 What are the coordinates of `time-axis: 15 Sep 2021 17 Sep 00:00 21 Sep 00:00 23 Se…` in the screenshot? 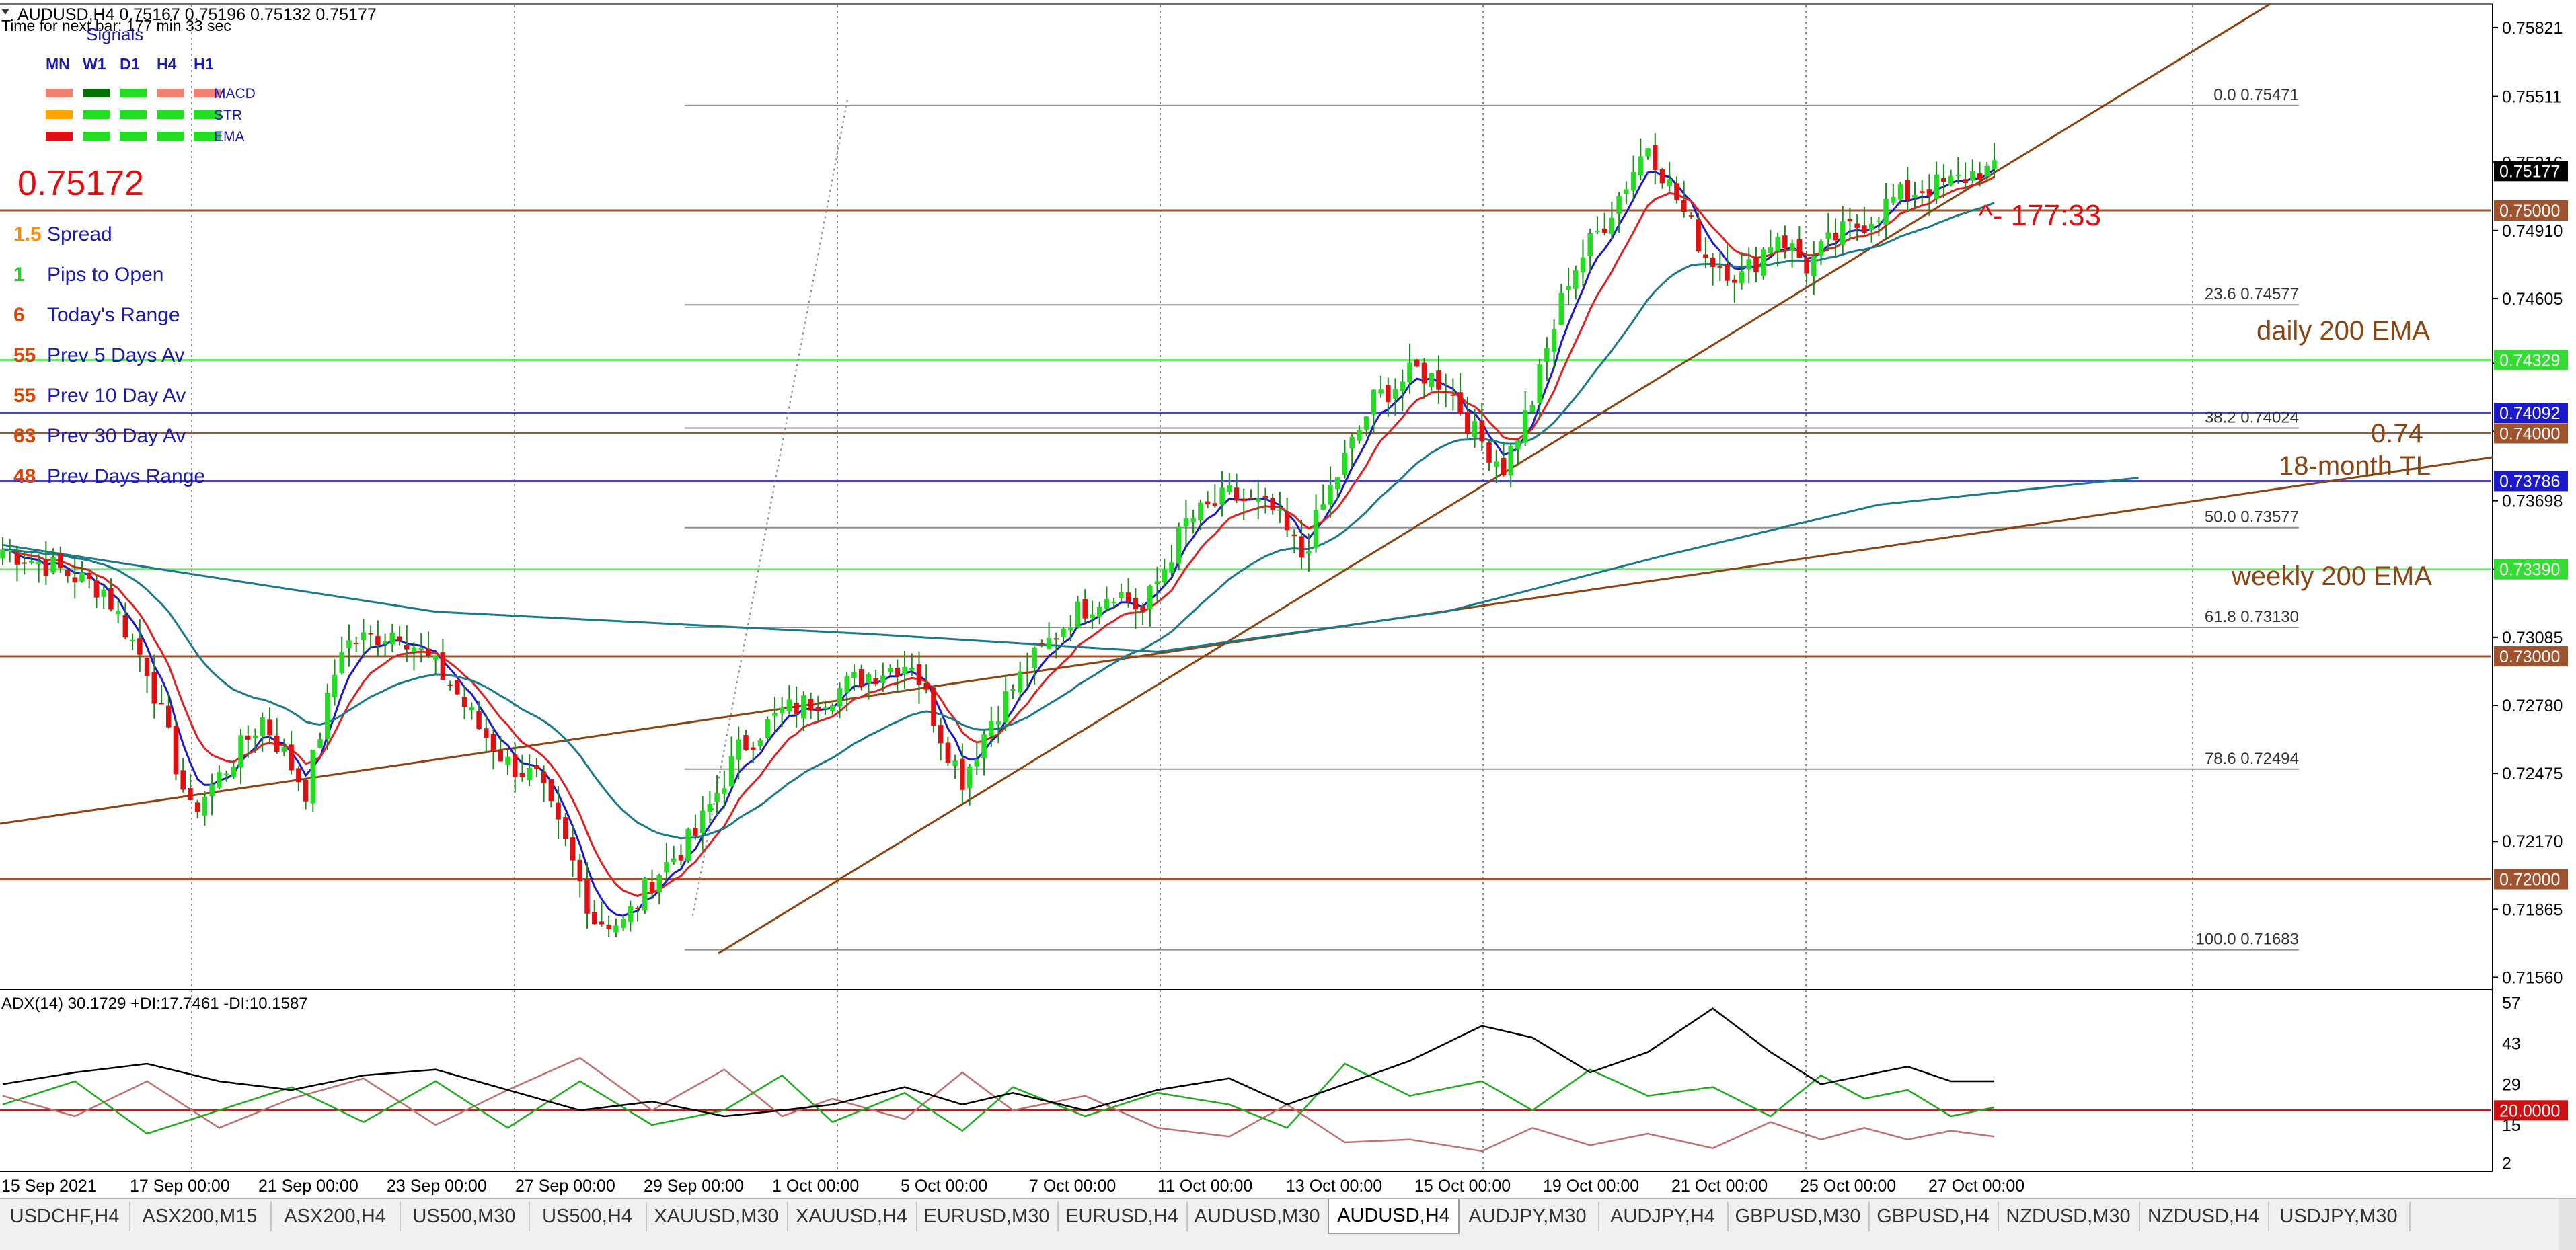 It's located at (1012, 1186).